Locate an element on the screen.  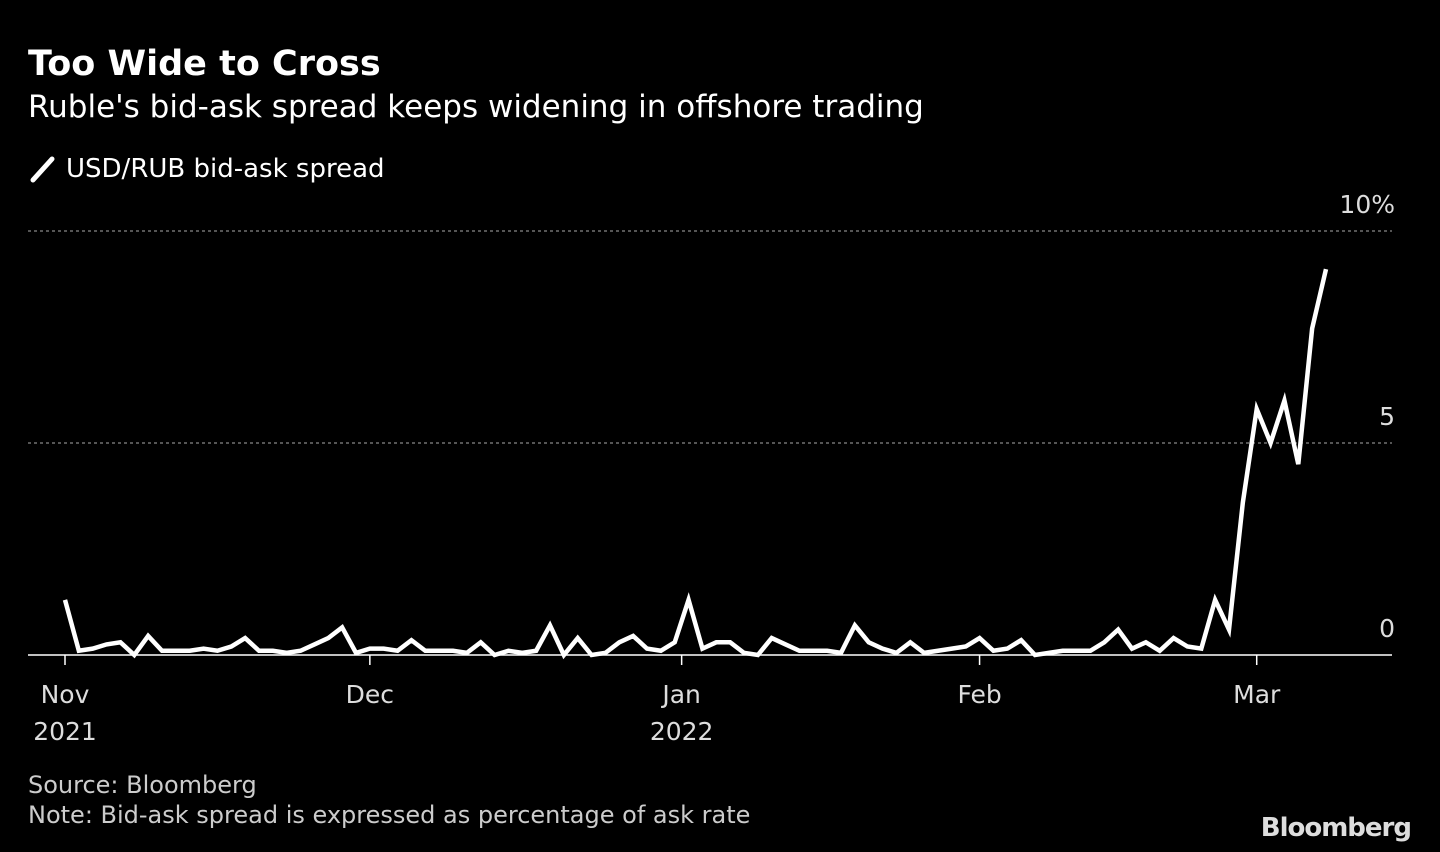
x-tick-label: Jan is located at coordinates (680, 694).